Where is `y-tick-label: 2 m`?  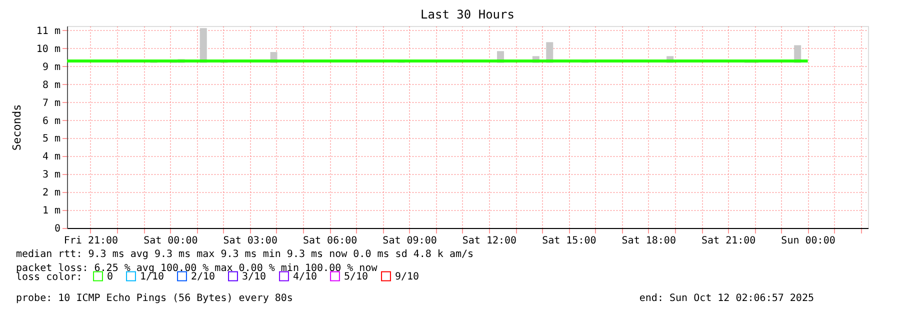
y-tick-label: 2 m is located at coordinates (51, 193).